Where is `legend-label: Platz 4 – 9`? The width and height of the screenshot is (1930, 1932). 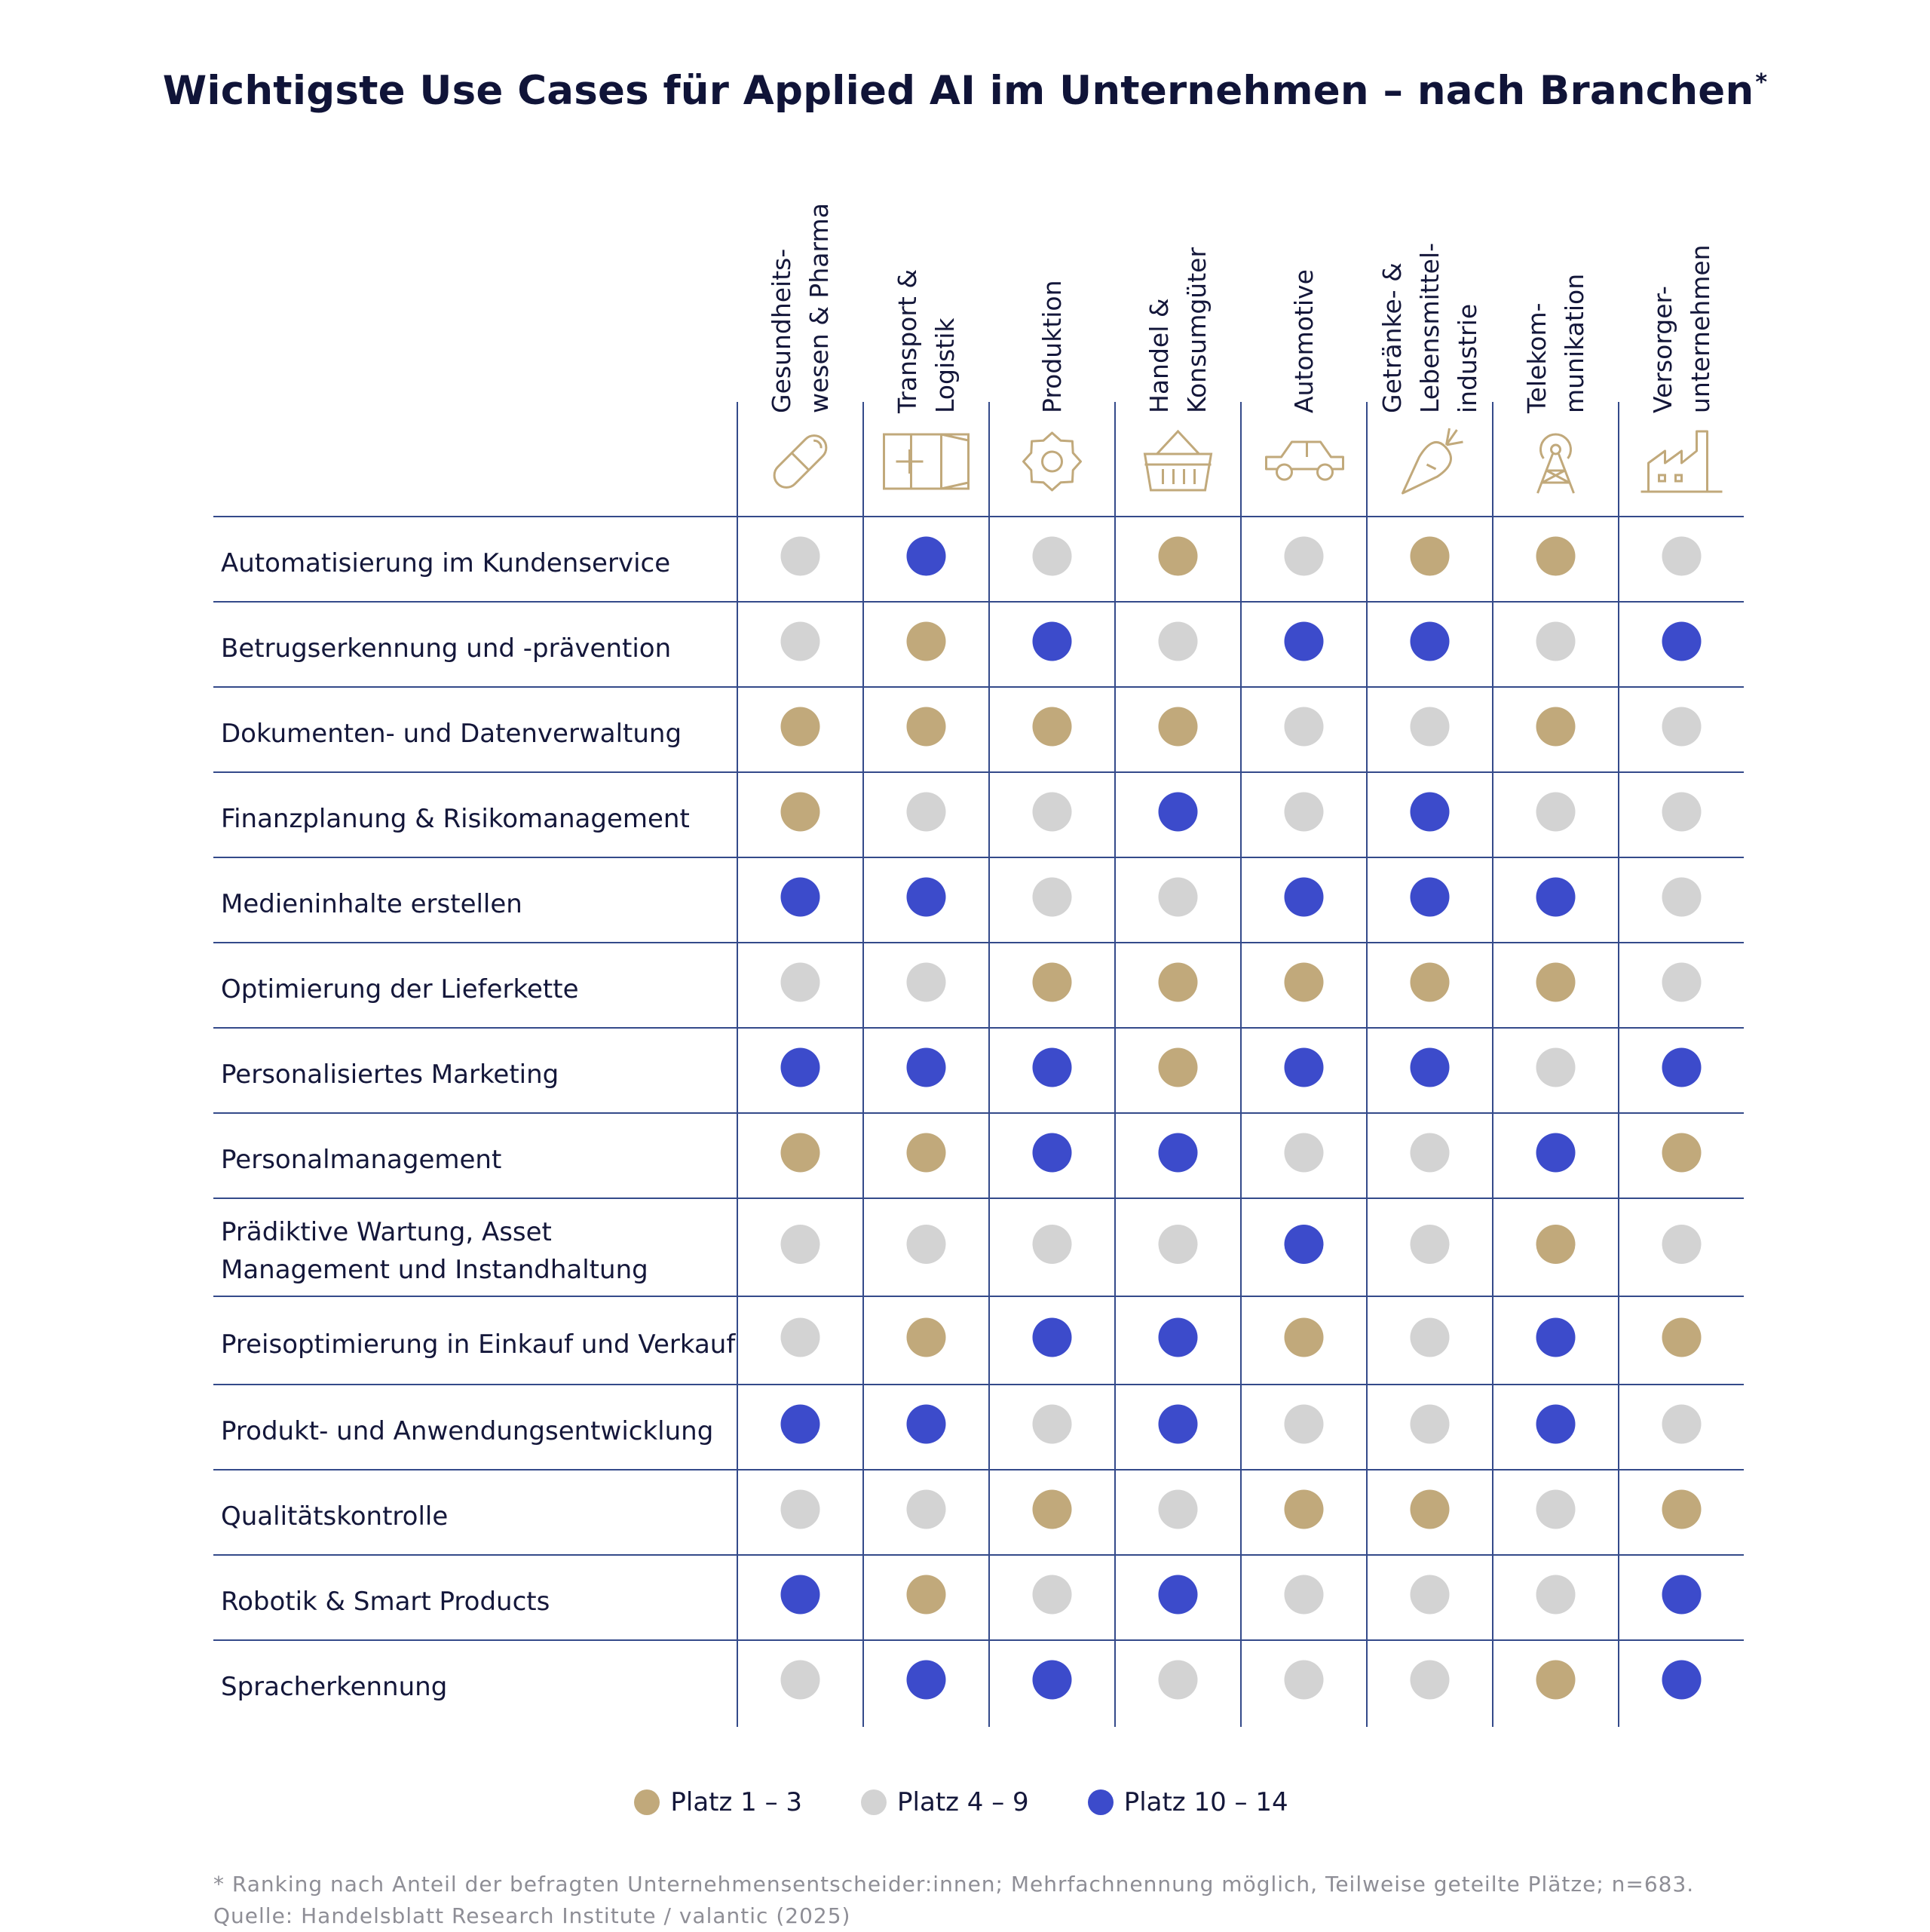 legend-label: Platz 4 – 9 is located at coordinates (963, 1802).